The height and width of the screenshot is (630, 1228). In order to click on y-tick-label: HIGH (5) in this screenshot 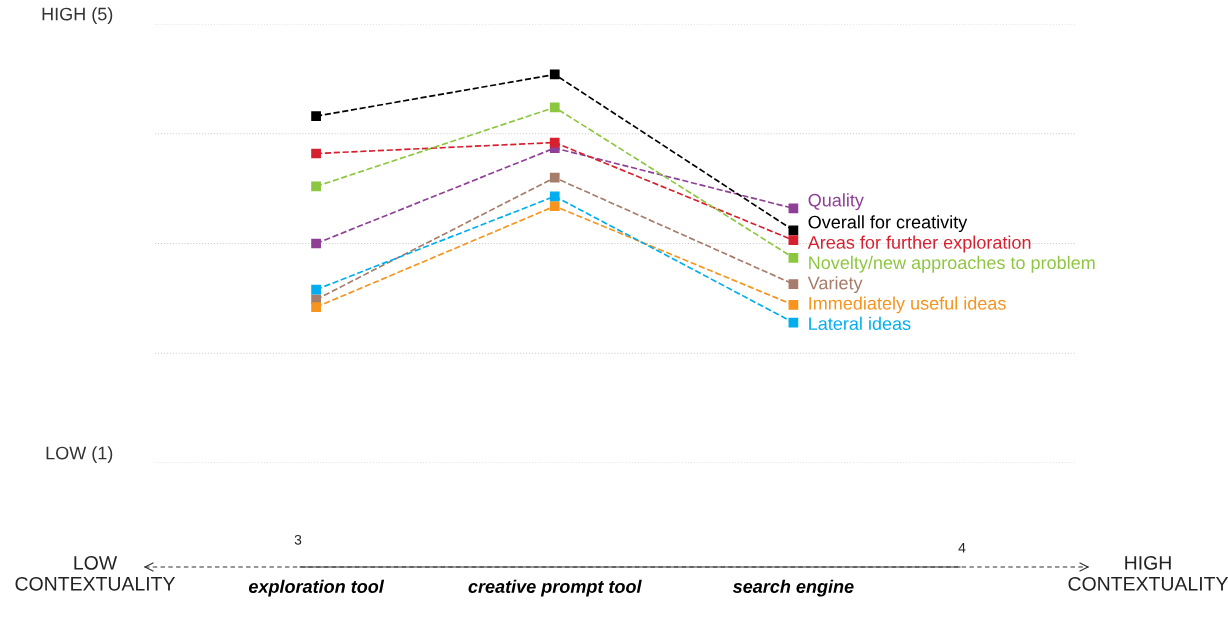, I will do `click(77, 15)`.